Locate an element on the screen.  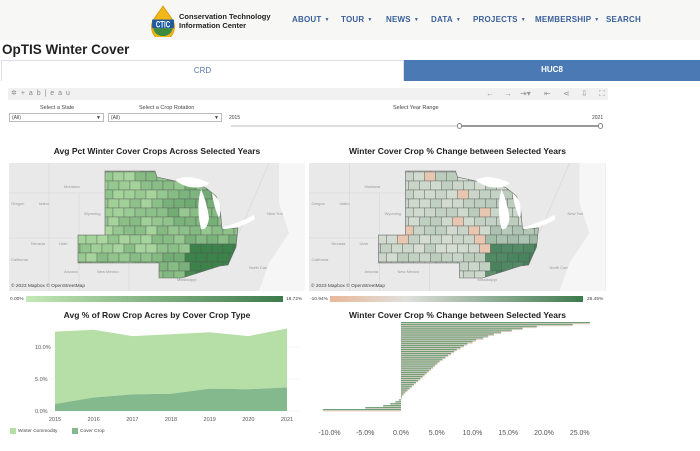
nav-search: SEARCH is located at coordinates (623, 19).